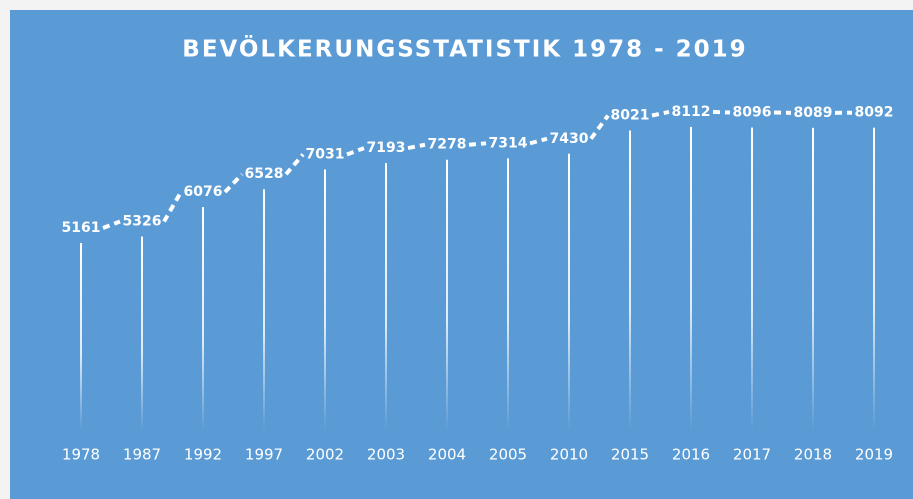 The height and width of the screenshot is (499, 913). Describe the element at coordinates (464, 49) in the screenshot. I see `chart-title: BEVÖLKERUNGSSTATISTIK 1978 - 2019` at that location.